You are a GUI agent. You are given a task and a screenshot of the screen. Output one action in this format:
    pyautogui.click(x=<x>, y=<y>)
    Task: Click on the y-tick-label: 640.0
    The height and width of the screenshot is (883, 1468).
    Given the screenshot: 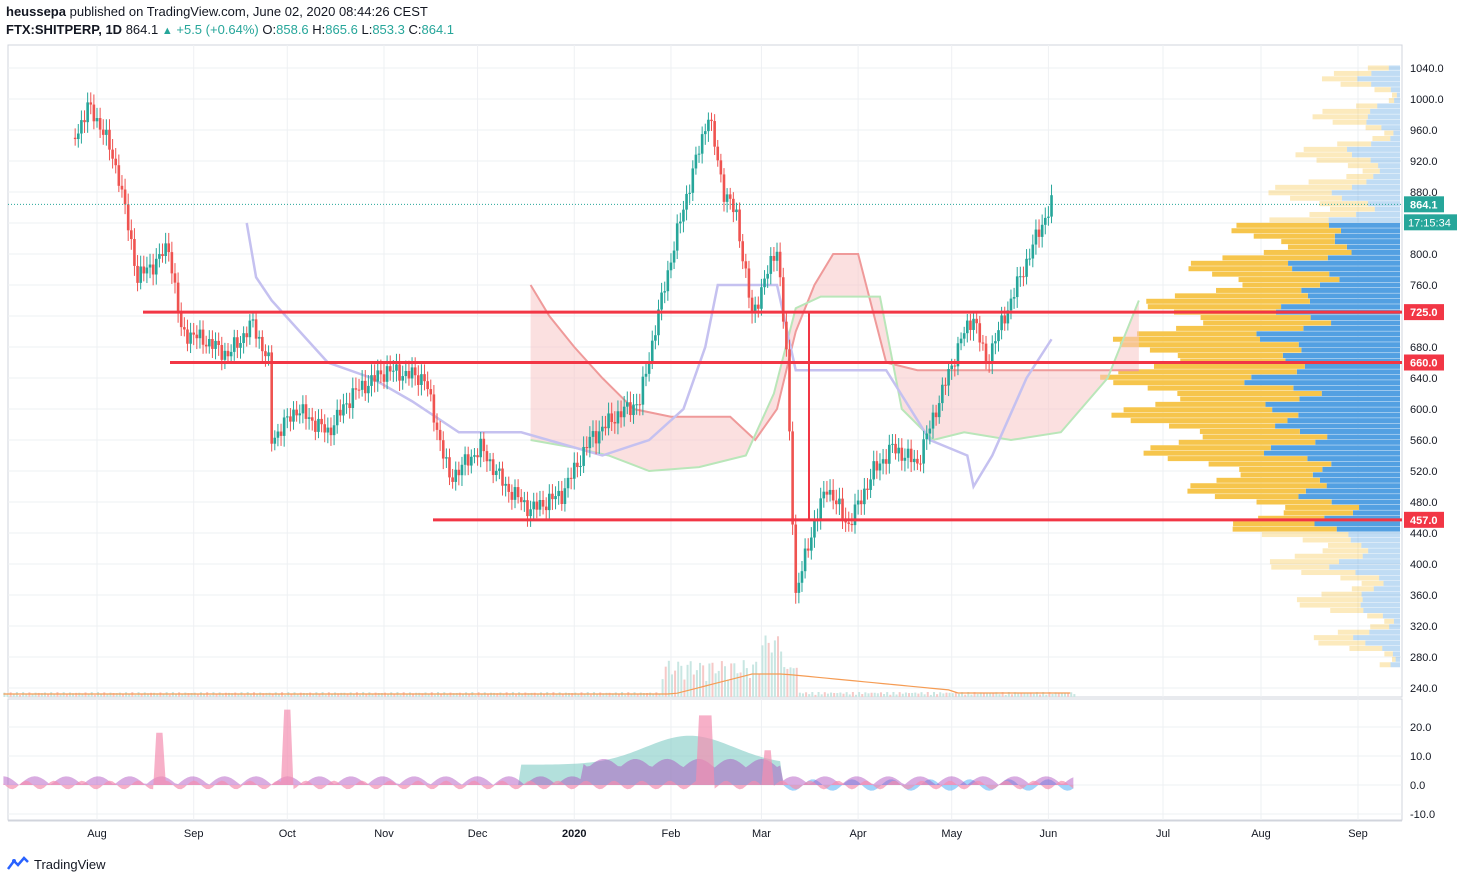 What is the action you would take?
    pyautogui.click(x=1424, y=379)
    